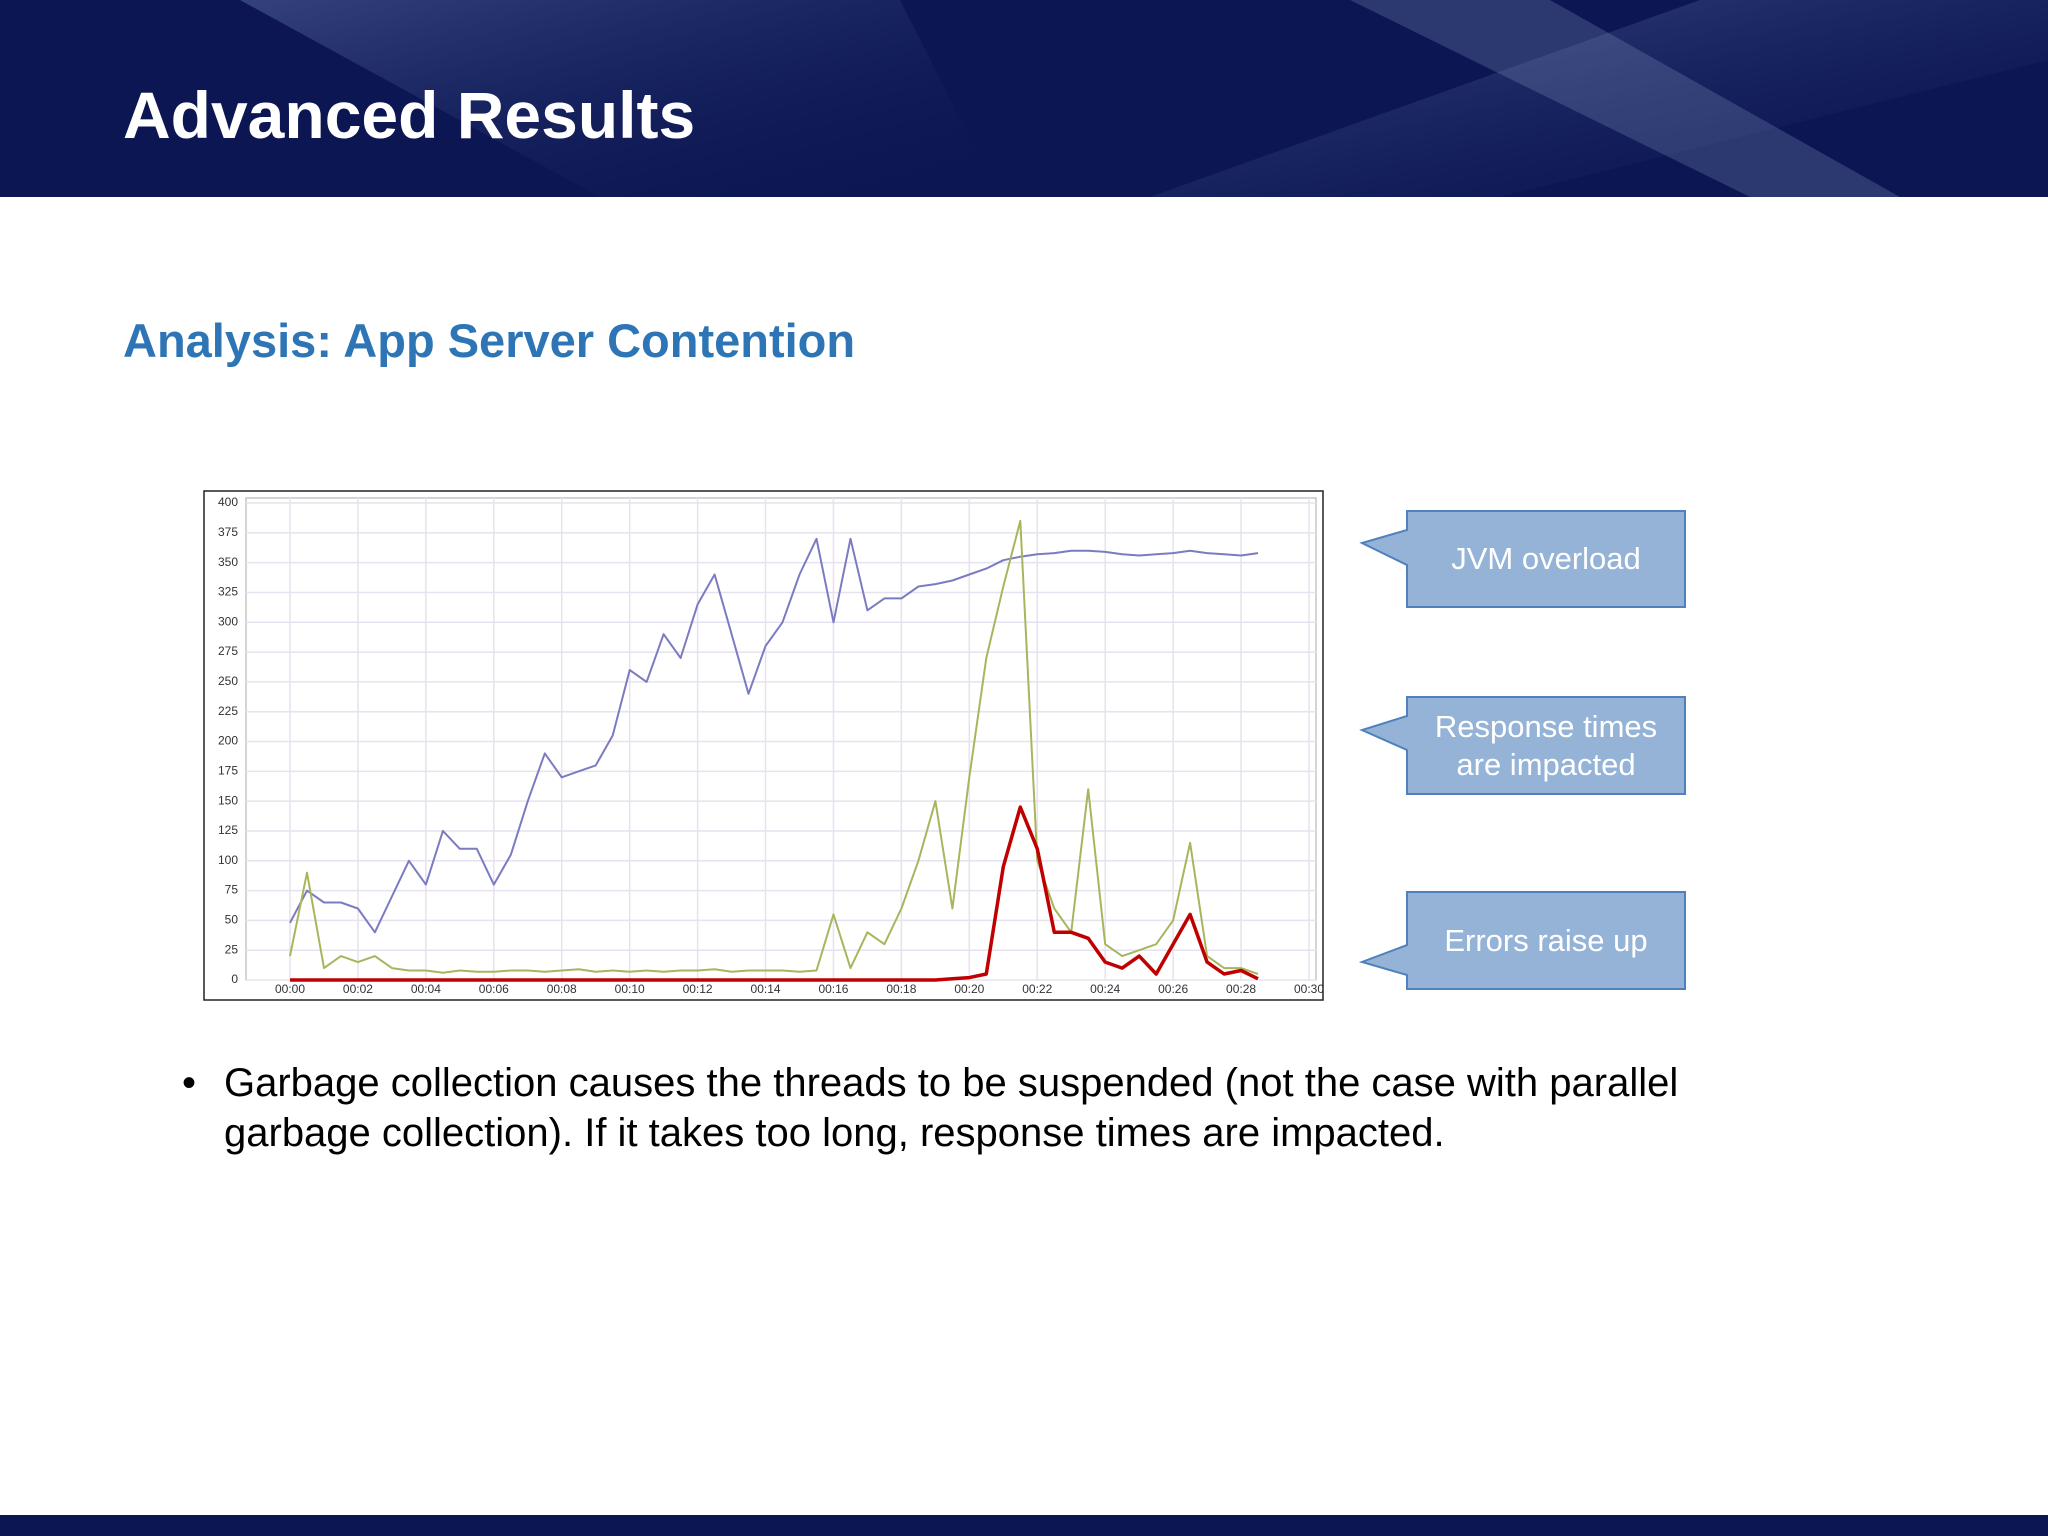 The image size is (2048, 1536). What do you see at coordinates (228, 592) in the screenshot?
I see `y-tick-label: 325` at bounding box center [228, 592].